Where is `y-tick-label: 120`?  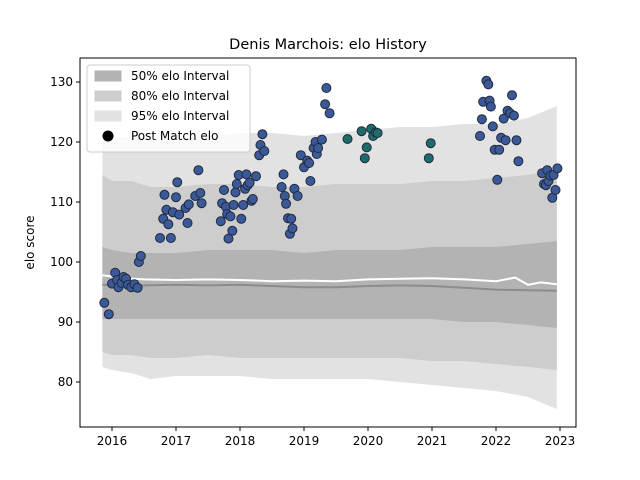 y-tick-label: 120 is located at coordinates (61, 142).